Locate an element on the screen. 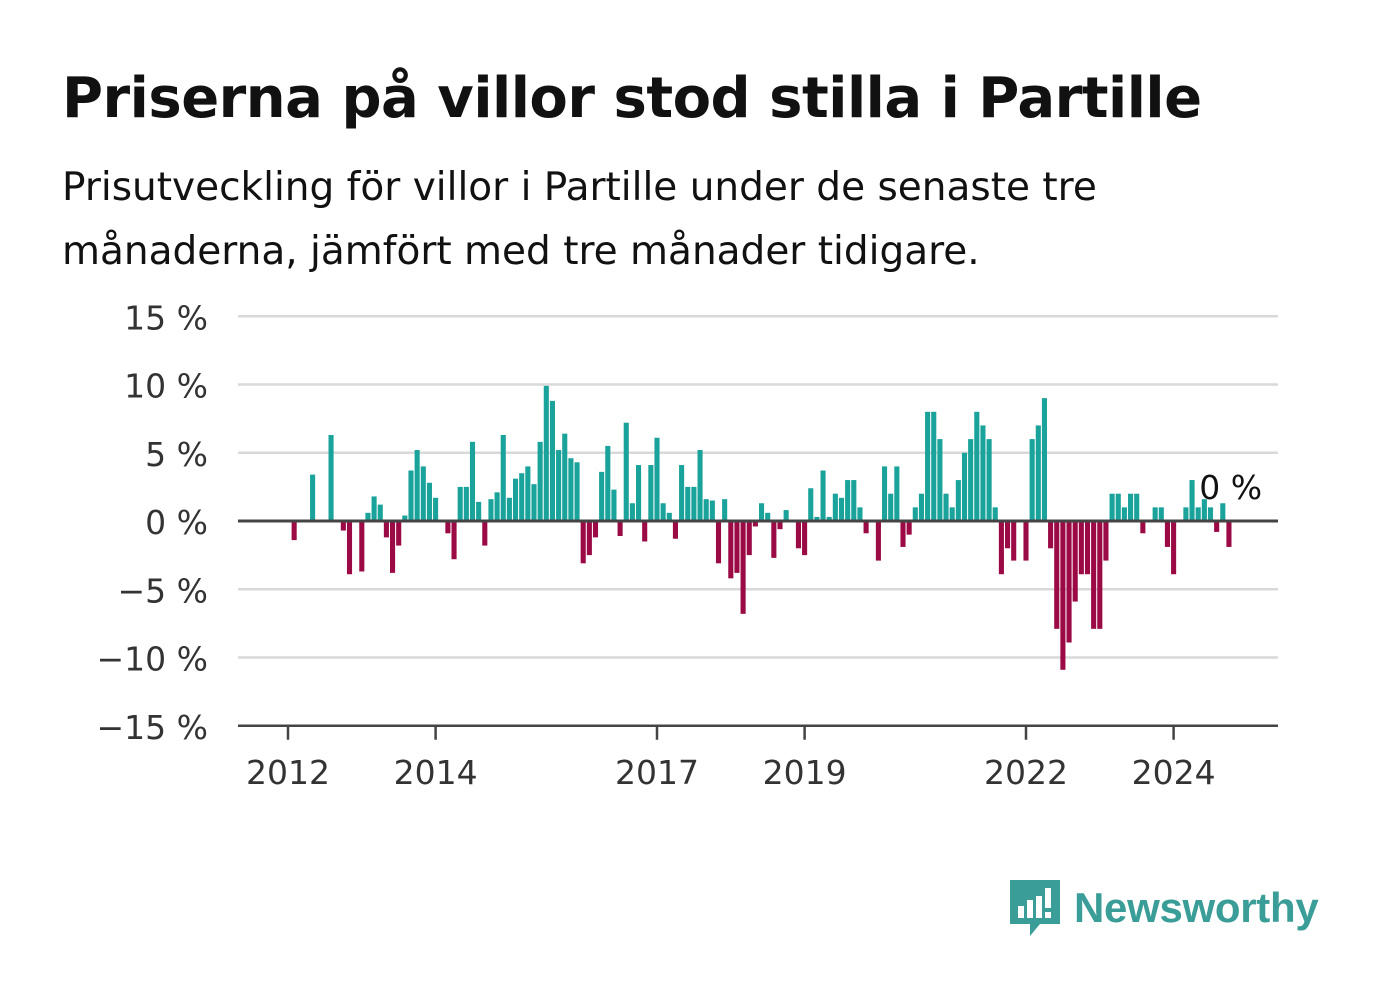  x-tick-label: 2019 is located at coordinates (805, 772).